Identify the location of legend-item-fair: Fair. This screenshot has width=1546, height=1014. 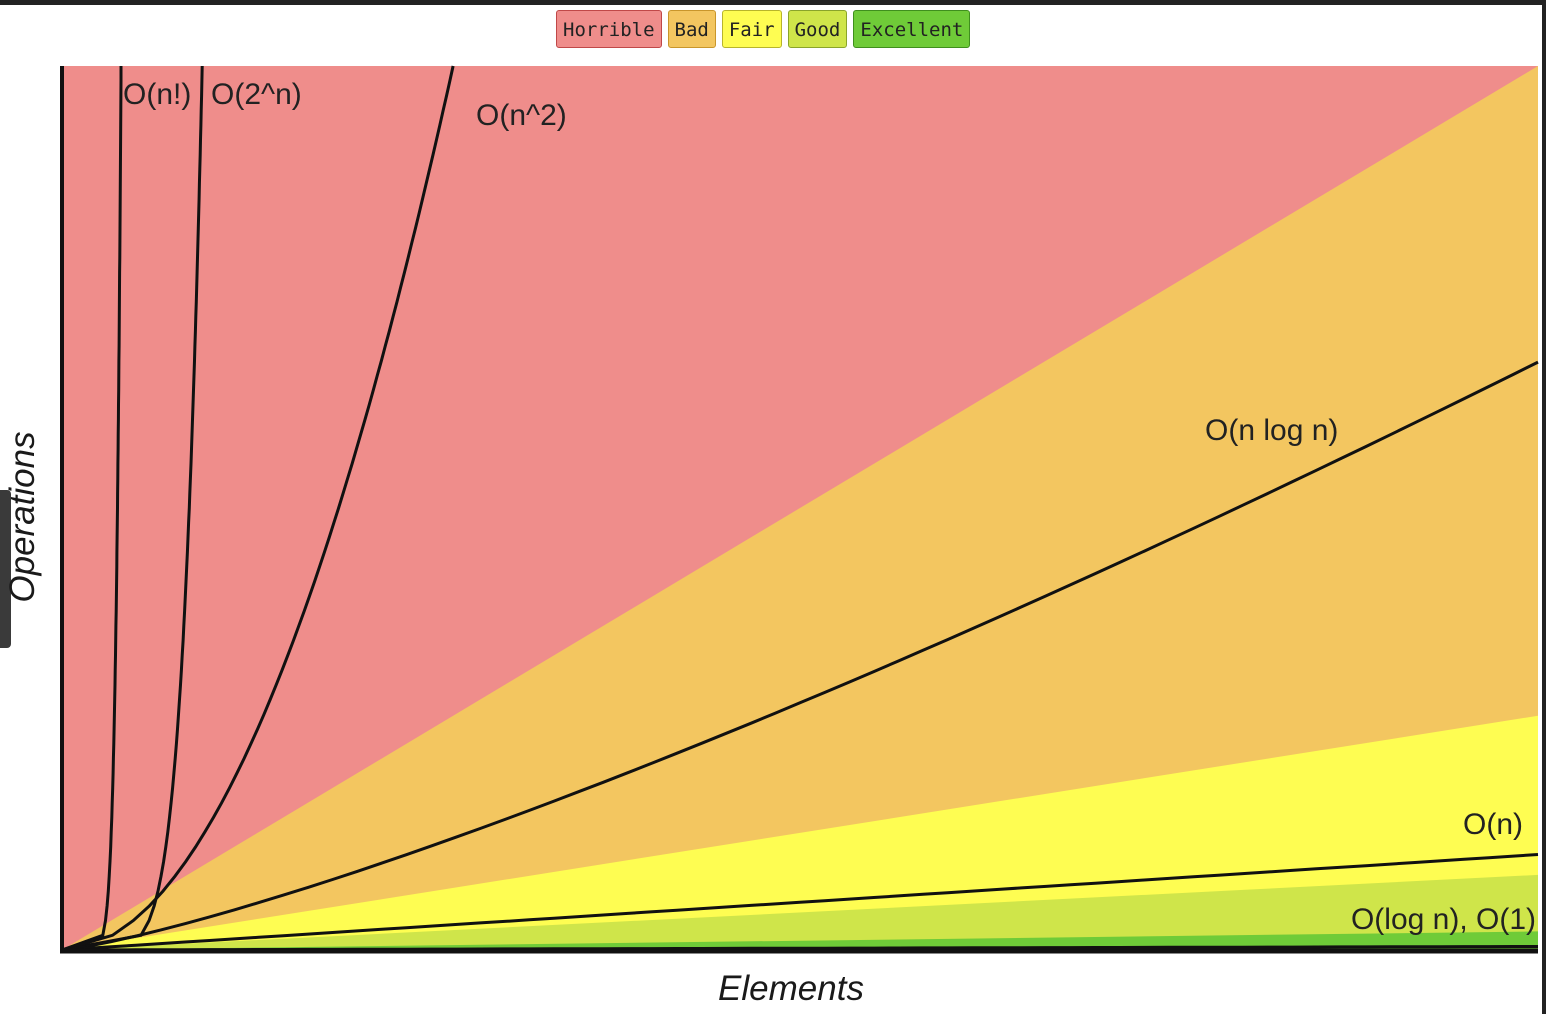
(751, 29).